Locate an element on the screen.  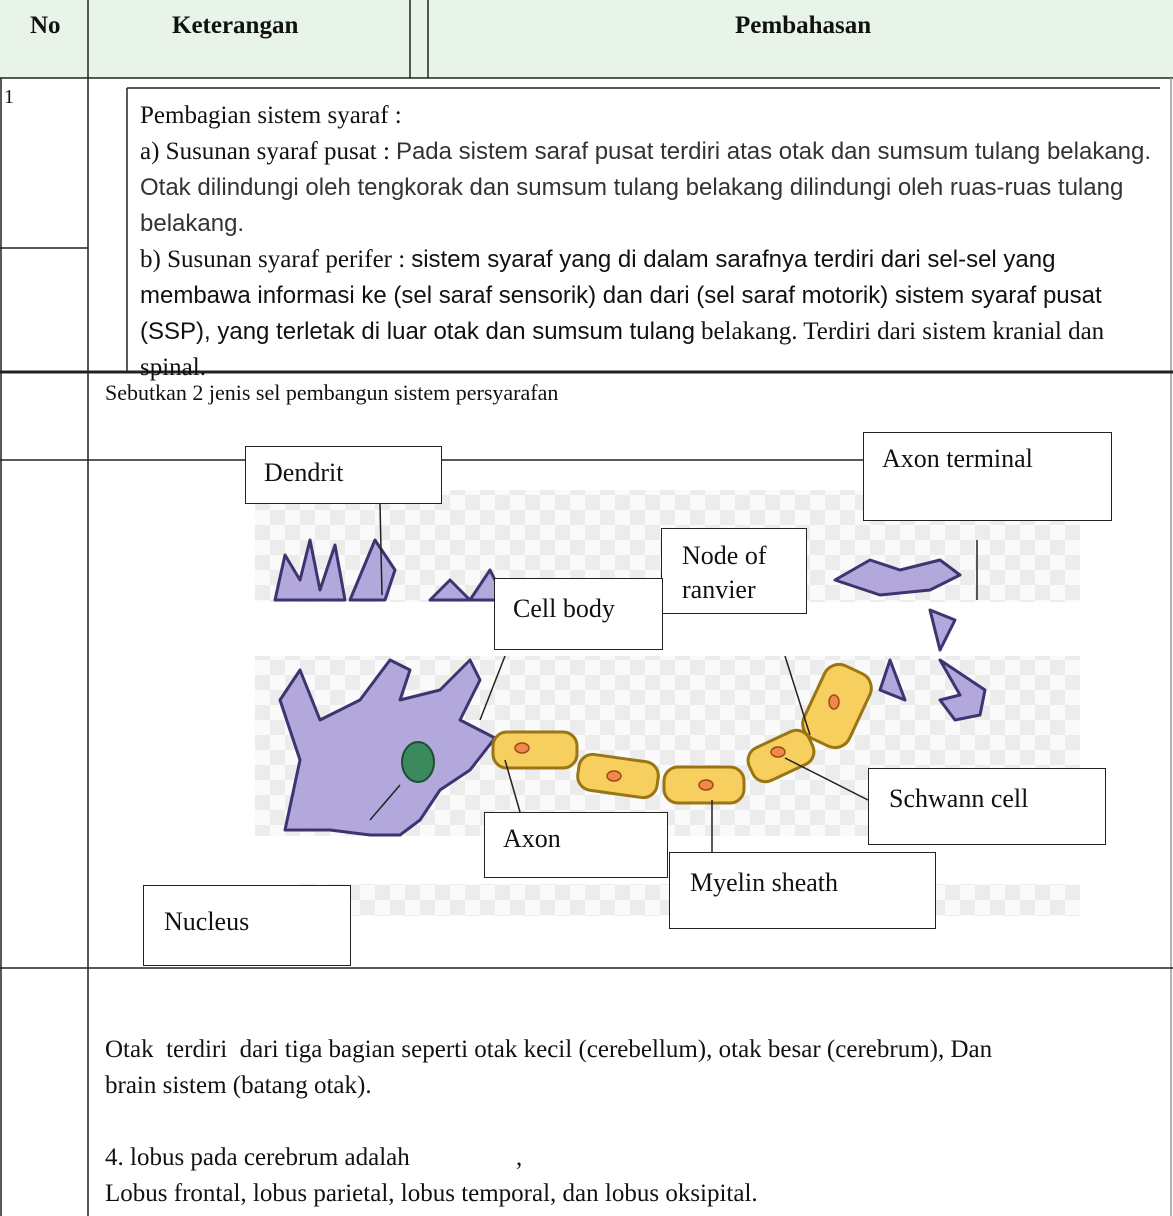
label-node: Node of ranvier is located at coordinates (734, 571).